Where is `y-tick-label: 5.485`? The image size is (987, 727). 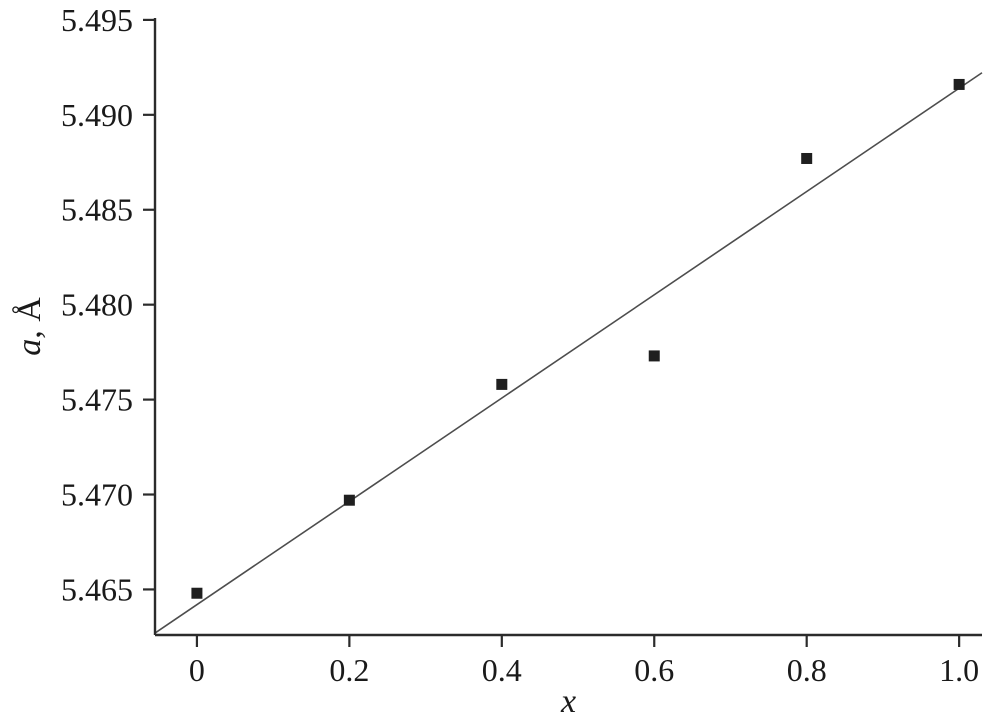
y-tick-label: 5.485 is located at coordinates (97, 210).